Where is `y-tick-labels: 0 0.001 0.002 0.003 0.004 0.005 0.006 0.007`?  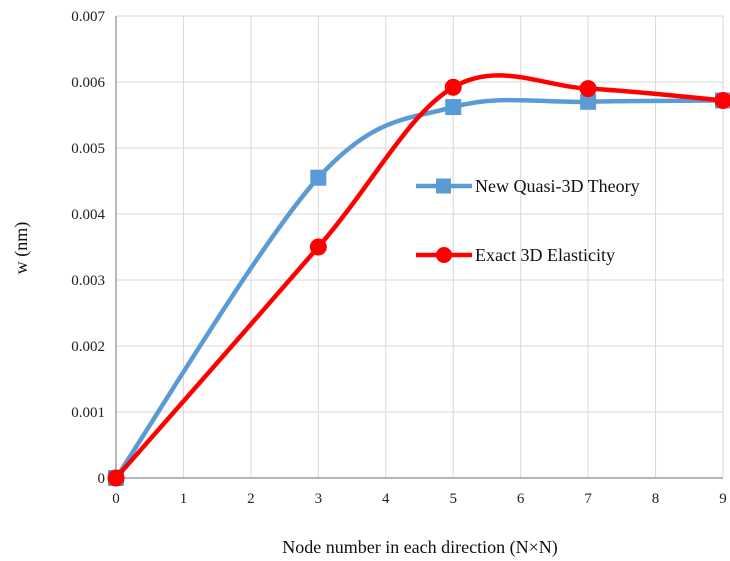 y-tick-labels: 0 0.001 0.002 0.003 0.004 0.005 0.006 0.007 is located at coordinates (88, 248).